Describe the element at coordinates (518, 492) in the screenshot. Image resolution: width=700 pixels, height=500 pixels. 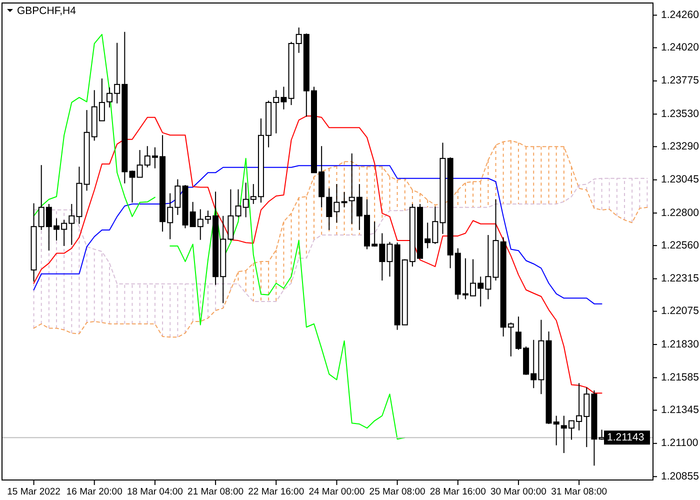
I see `x-tick-label: 30 Mar 00:00` at that location.